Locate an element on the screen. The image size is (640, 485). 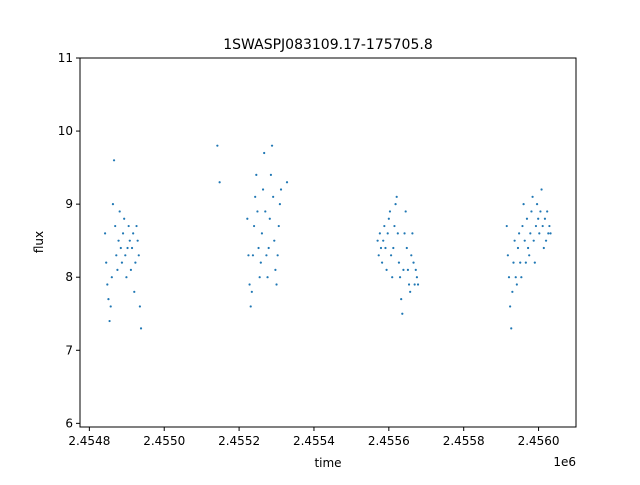
y-tick-label: 10 is located at coordinates (65, 131).